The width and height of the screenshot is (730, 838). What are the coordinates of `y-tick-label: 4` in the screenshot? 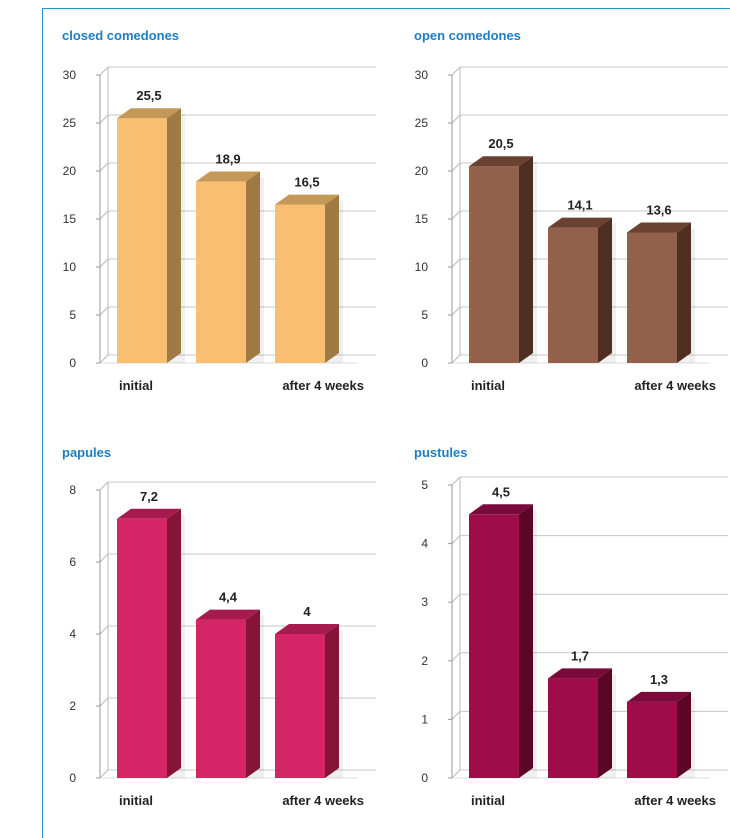 It's located at (72, 634).